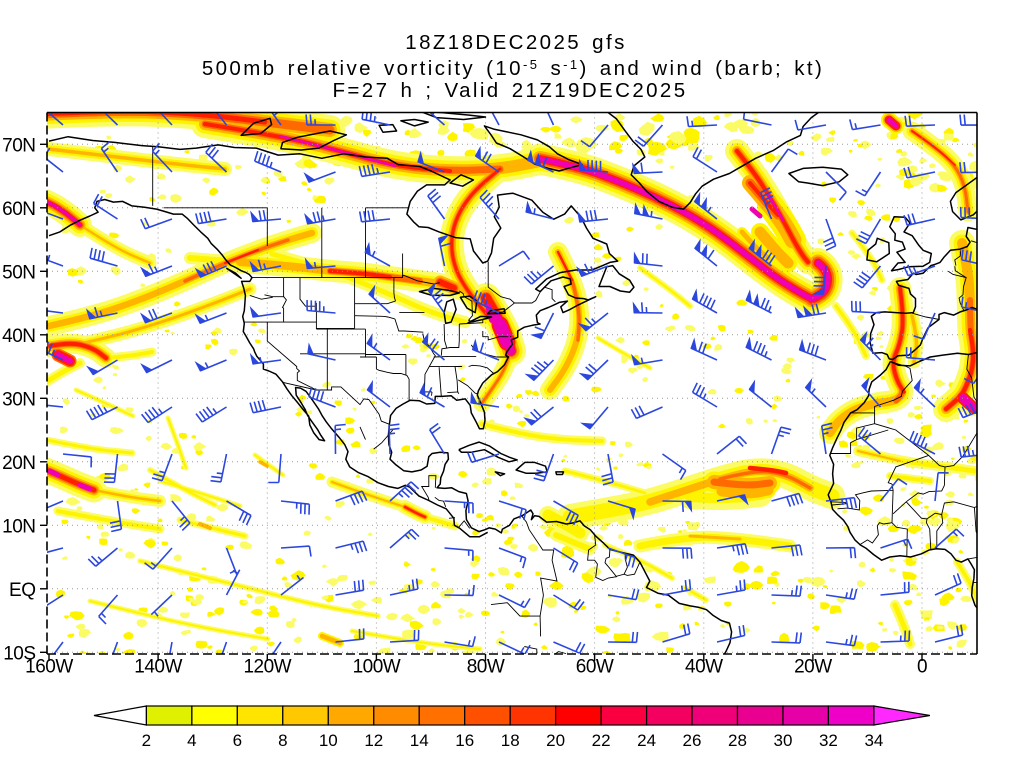  What do you see at coordinates (873, 740) in the screenshot?
I see `svg-text: 34` at bounding box center [873, 740].